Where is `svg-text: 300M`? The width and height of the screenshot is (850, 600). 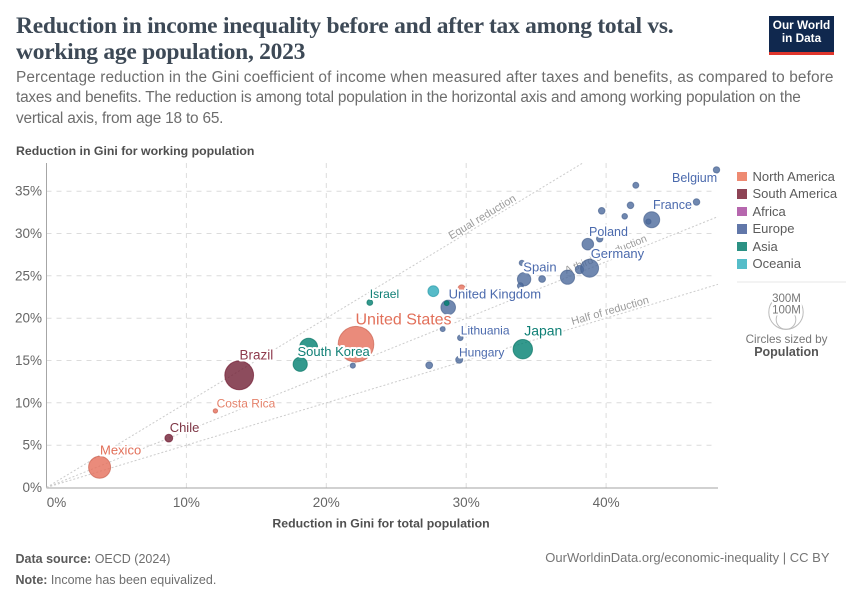 svg-text: 300M is located at coordinates (786, 299).